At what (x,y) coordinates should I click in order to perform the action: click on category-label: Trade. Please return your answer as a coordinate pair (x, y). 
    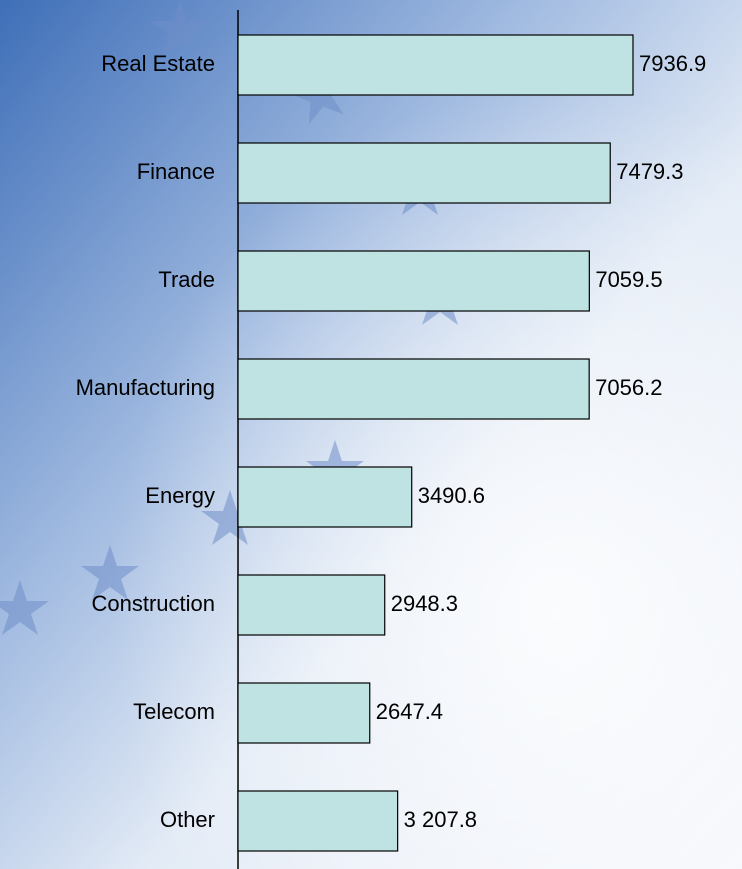
    Looking at the image, I should click on (186, 279).